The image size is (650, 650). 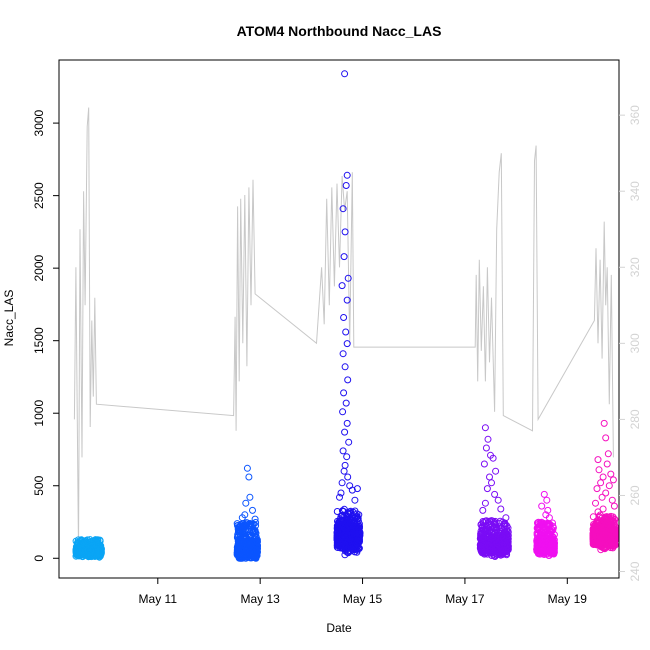 What do you see at coordinates (339, 628) in the screenshot?
I see `x-axis-label: Date` at bounding box center [339, 628].